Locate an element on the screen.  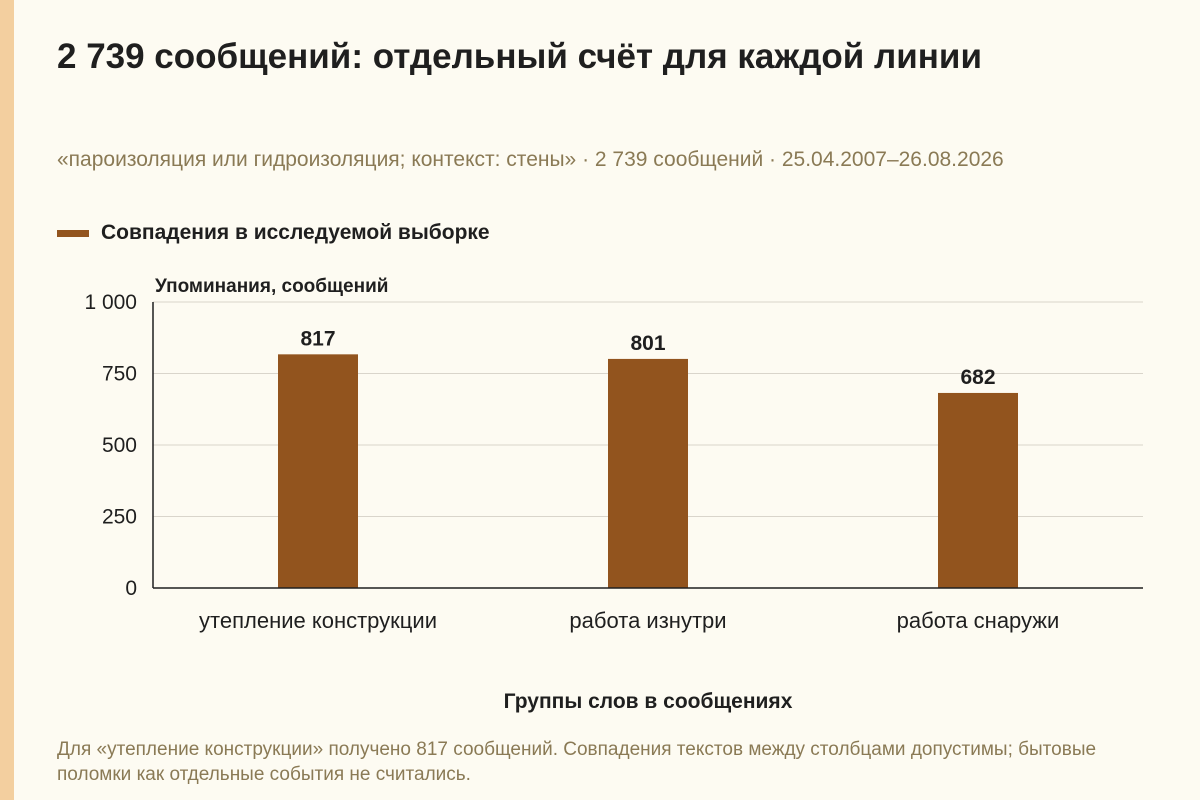
left-accent-stripe is located at coordinates (7, 400).